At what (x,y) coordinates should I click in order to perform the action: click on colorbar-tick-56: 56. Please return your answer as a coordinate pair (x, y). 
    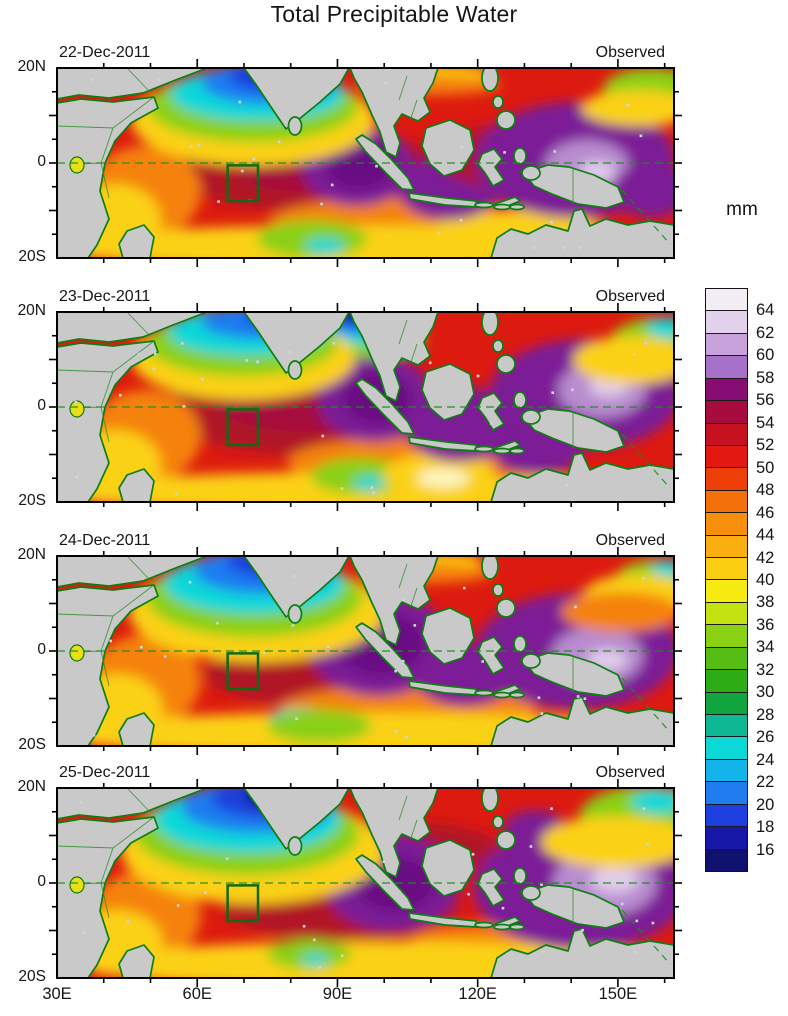
    Looking at the image, I should click on (765, 400).